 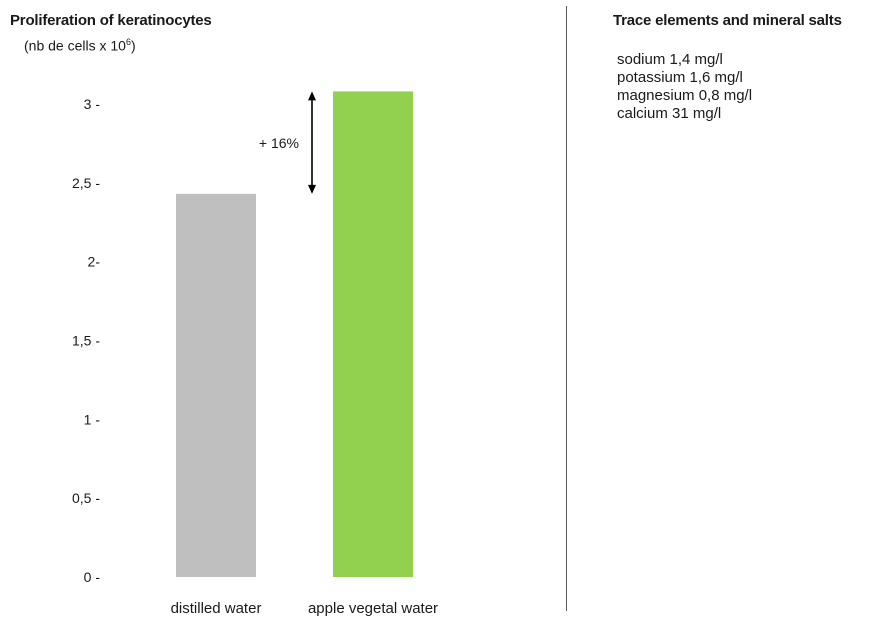 What do you see at coordinates (92, 419) in the screenshot?
I see `y-tick-label: 1 -` at bounding box center [92, 419].